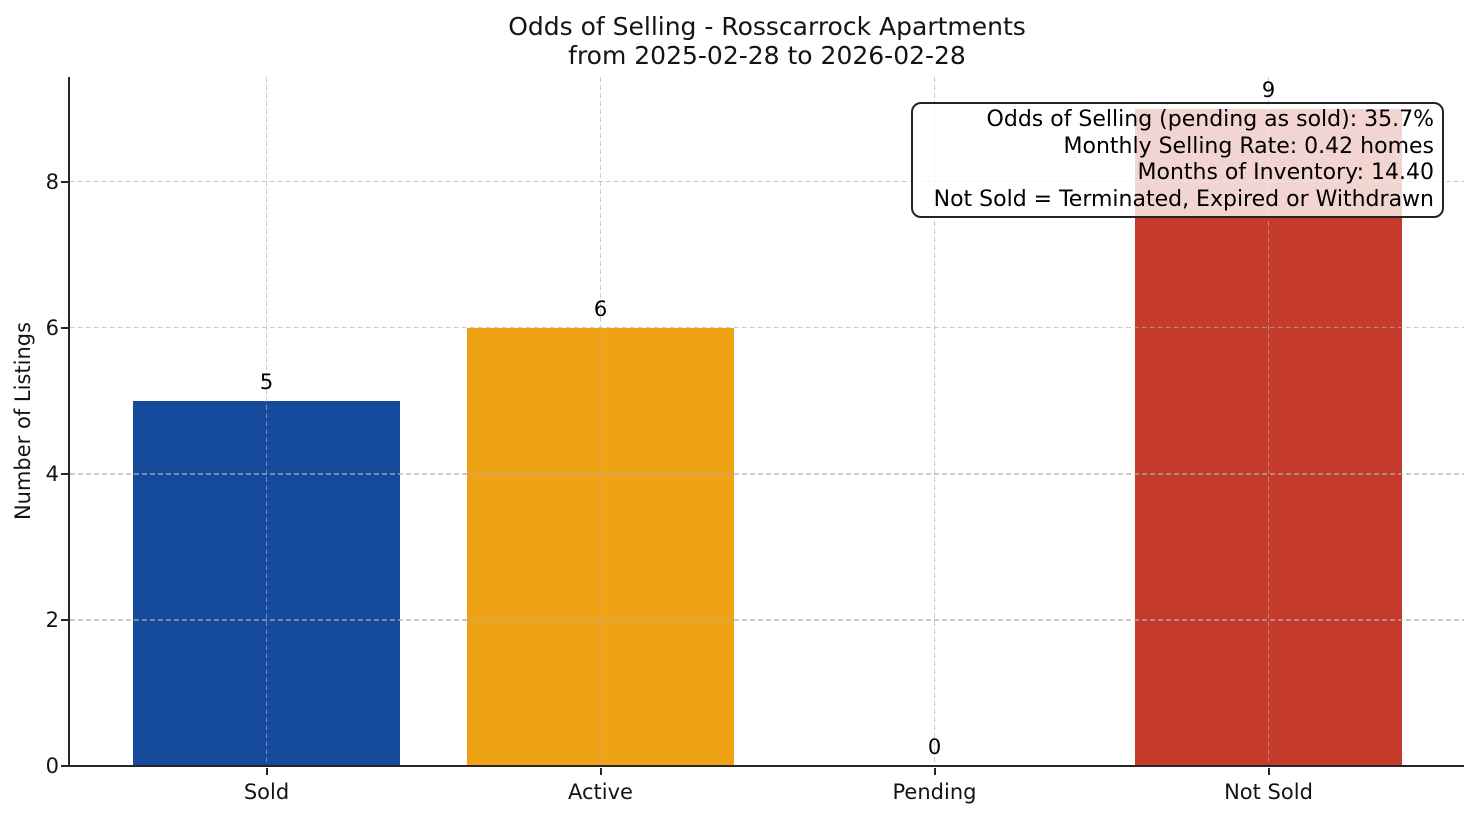 This screenshot has height=816, width=1481. Describe the element at coordinates (1210, 119) in the screenshot. I see `annotation-line-odds: Odds of Selling (pending as sold): 35.7%` at that location.